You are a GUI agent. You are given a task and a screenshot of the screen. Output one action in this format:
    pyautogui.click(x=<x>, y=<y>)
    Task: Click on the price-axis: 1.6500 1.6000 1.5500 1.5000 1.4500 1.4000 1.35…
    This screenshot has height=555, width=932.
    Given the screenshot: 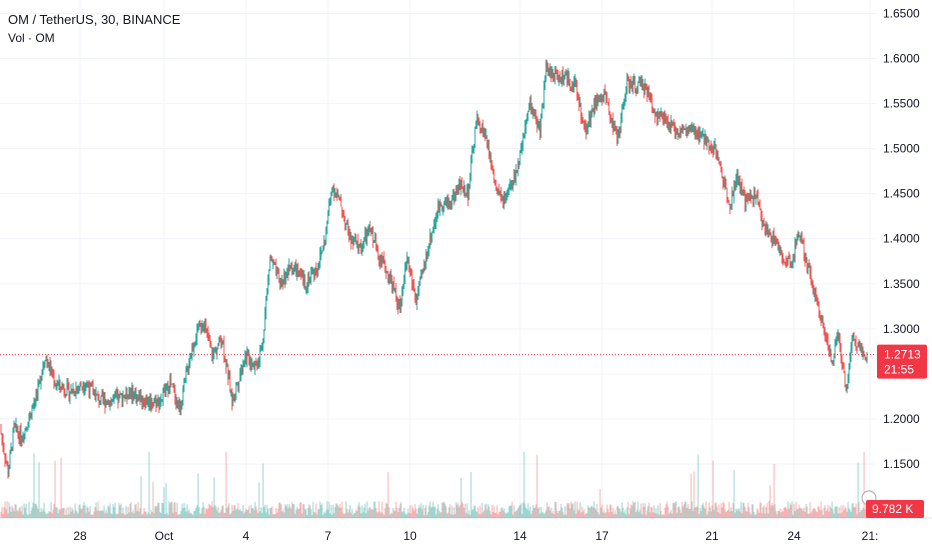 What is the action you would take?
    pyautogui.click(x=901, y=261)
    